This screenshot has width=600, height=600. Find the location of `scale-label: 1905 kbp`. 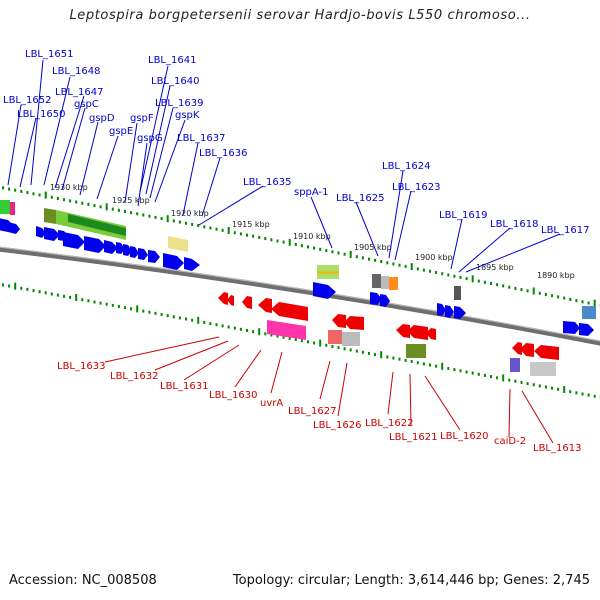

scale-label: 1905 kbp is located at coordinates (373, 247).